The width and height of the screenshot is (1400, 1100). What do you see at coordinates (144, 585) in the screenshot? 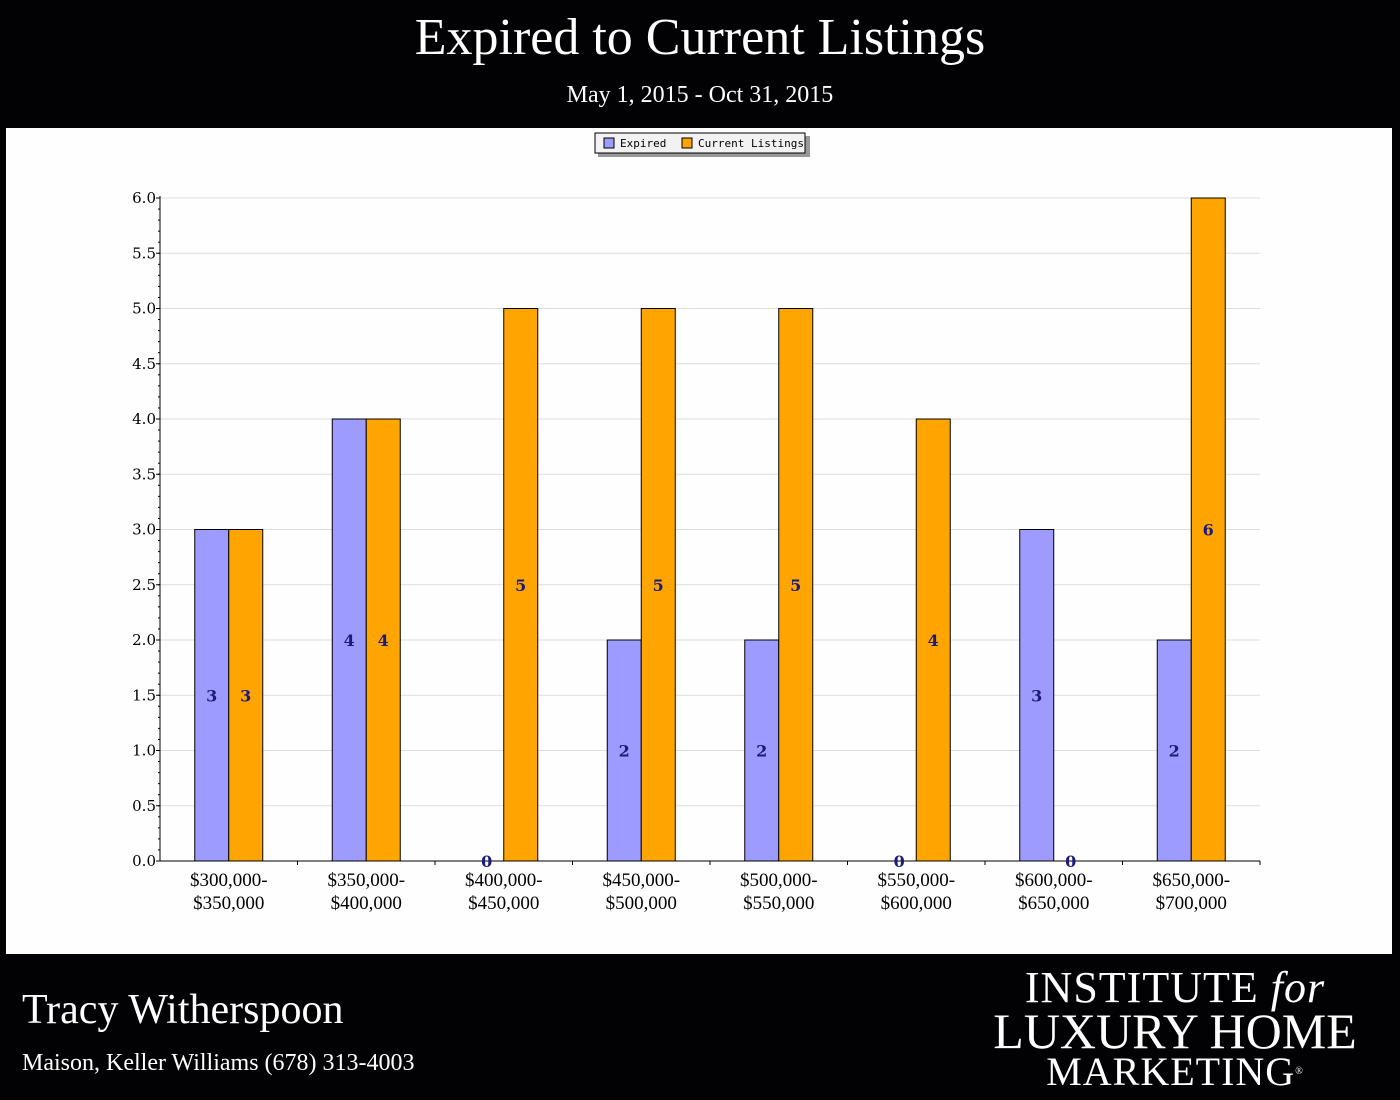
I see `y-tick-label: 2.5` at bounding box center [144, 585].